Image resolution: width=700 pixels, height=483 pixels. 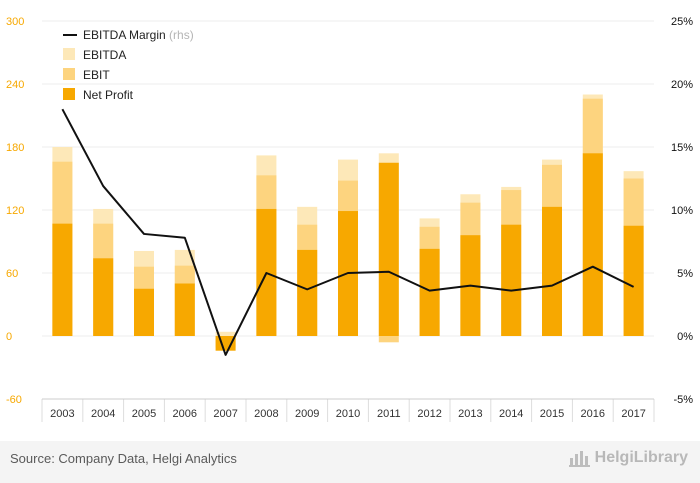 I want to click on bar-ebitda, so click(x=225, y=333).